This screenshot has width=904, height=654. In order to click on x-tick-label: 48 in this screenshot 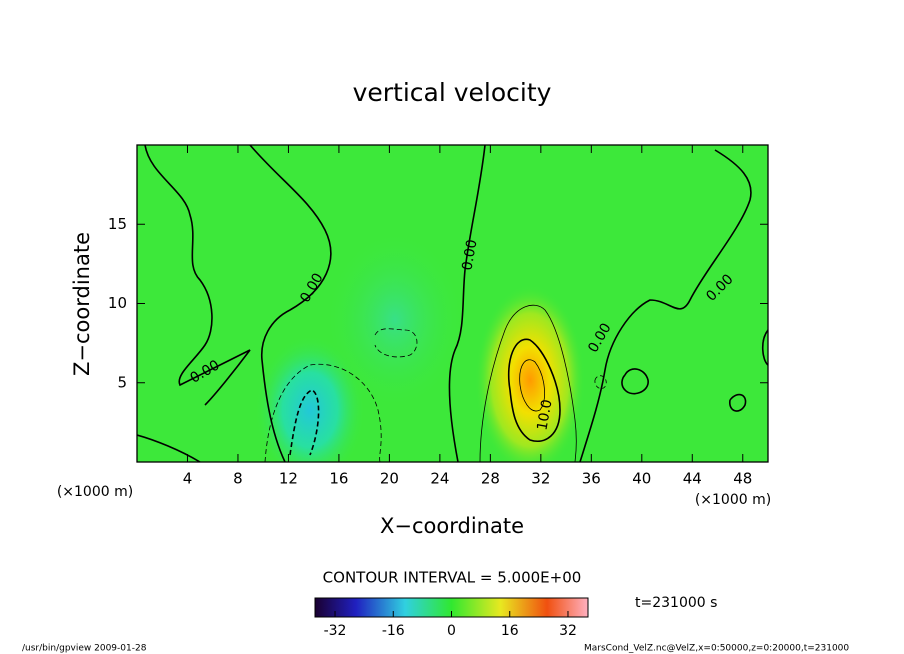, I will do `click(742, 479)`.